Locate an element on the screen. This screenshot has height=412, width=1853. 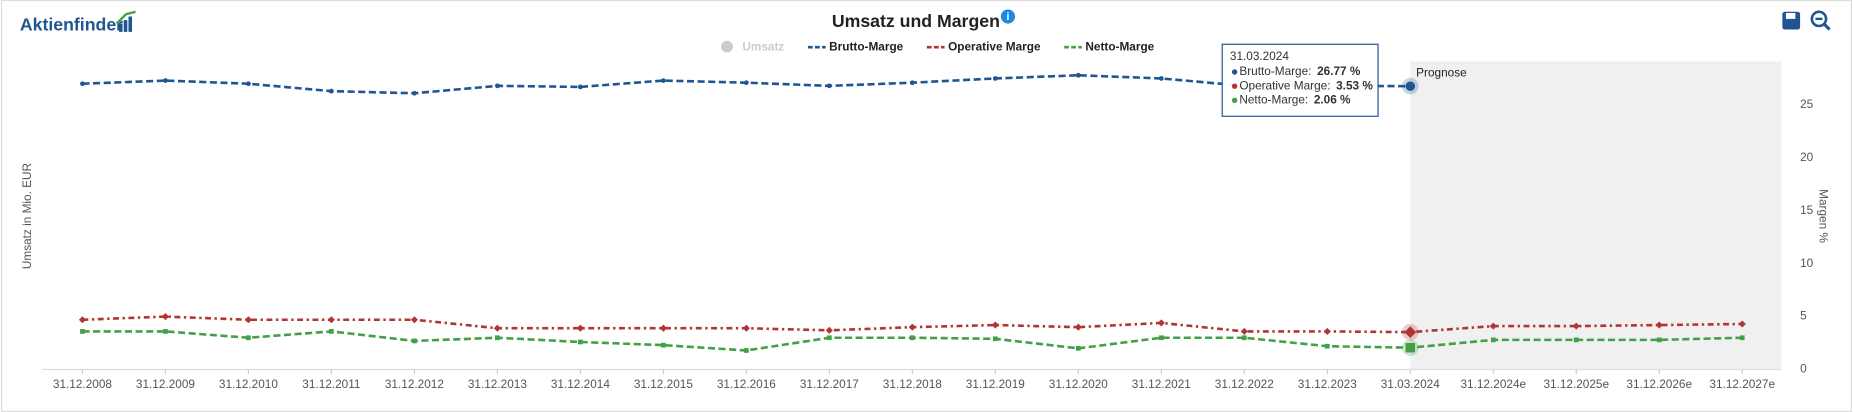
y-tick-label: 15 is located at coordinates (1807, 210).